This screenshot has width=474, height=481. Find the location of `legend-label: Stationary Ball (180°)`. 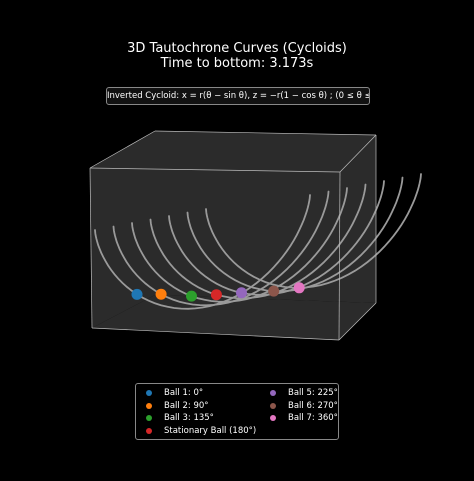

legend-label: Stationary Ball (180°) is located at coordinates (210, 430).